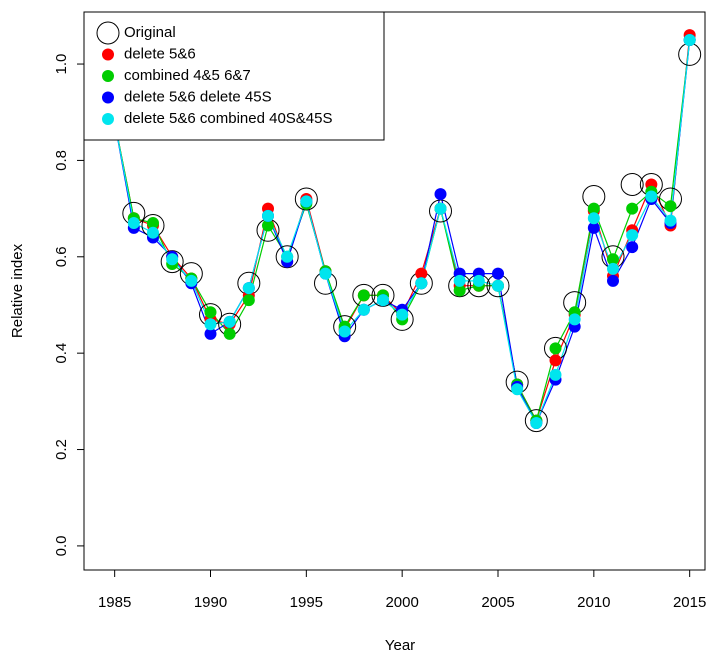 Image resolution: width=713 pixels, height=665 pixels. I want to click on legend-label: delete 5&6, so click(160, 53).